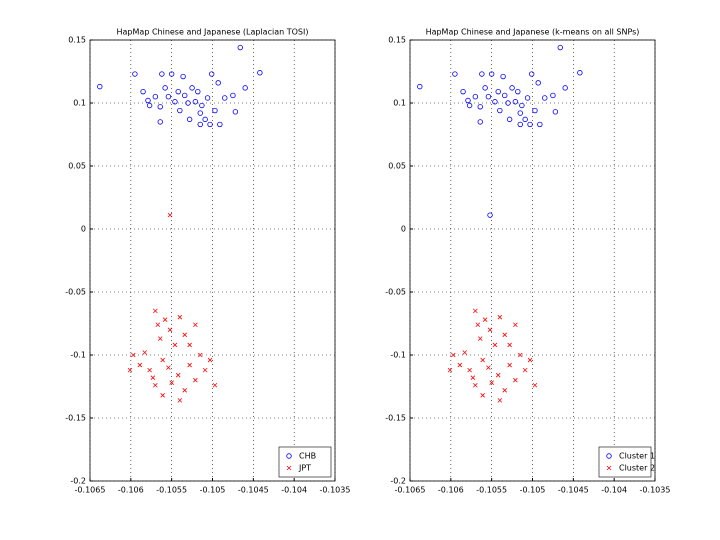  Describe the element at coordinates (307, 456) in the screenshot. I see `legend-label: CHB` at that location.